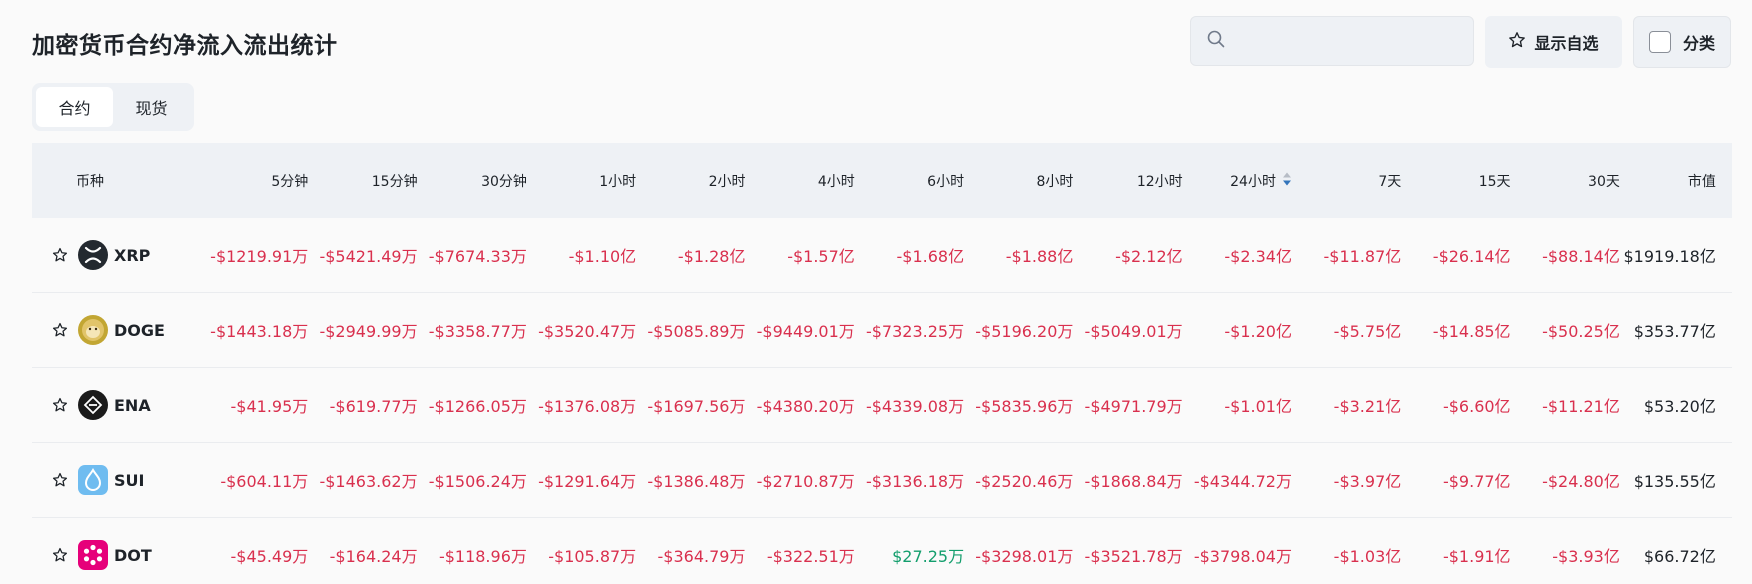 The width and height of the screenshot is (1752, 584). What do you see at coordinates (1039, 256) in the screenshot?
I see `netflow-8h: -$1.88亿` at bounding box center [1039, 256].